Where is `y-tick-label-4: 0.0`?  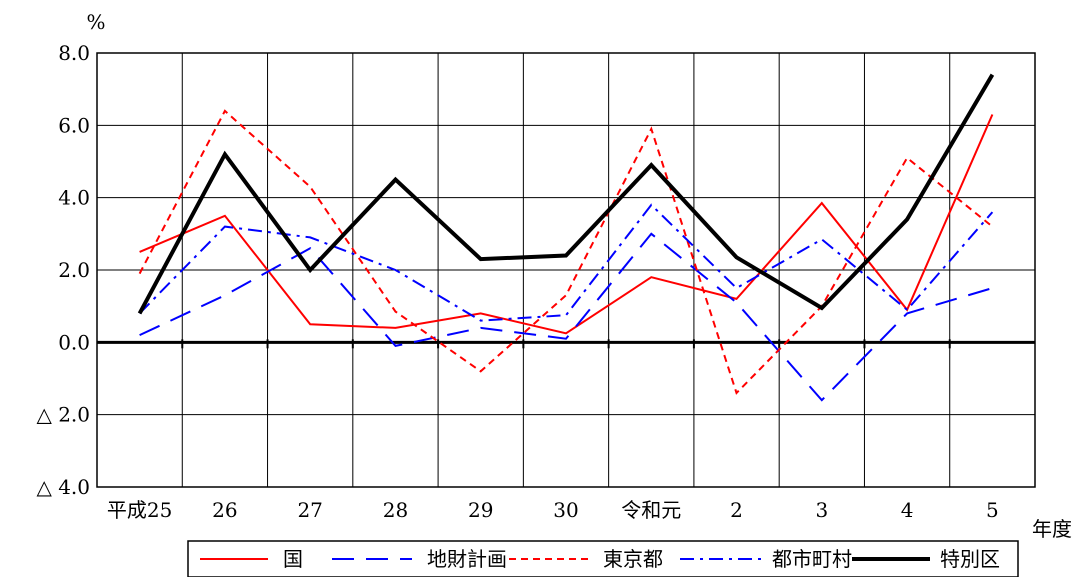 y-tick-label-4: 0.0 is located at coordinates (74, 342).